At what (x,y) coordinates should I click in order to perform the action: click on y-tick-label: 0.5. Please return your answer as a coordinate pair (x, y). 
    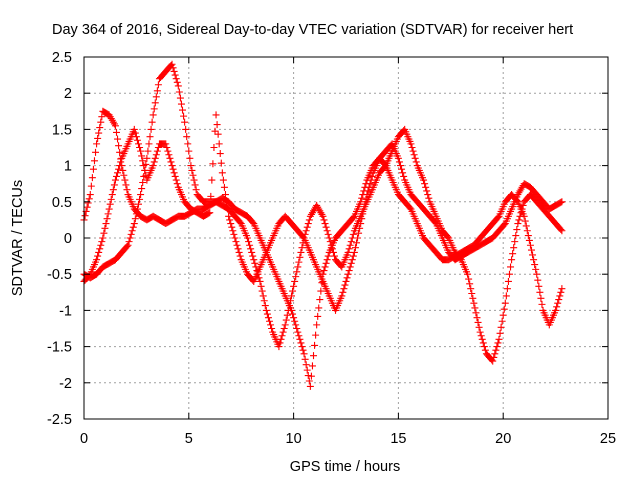
    Looking at the image, I should click on (62, 203).